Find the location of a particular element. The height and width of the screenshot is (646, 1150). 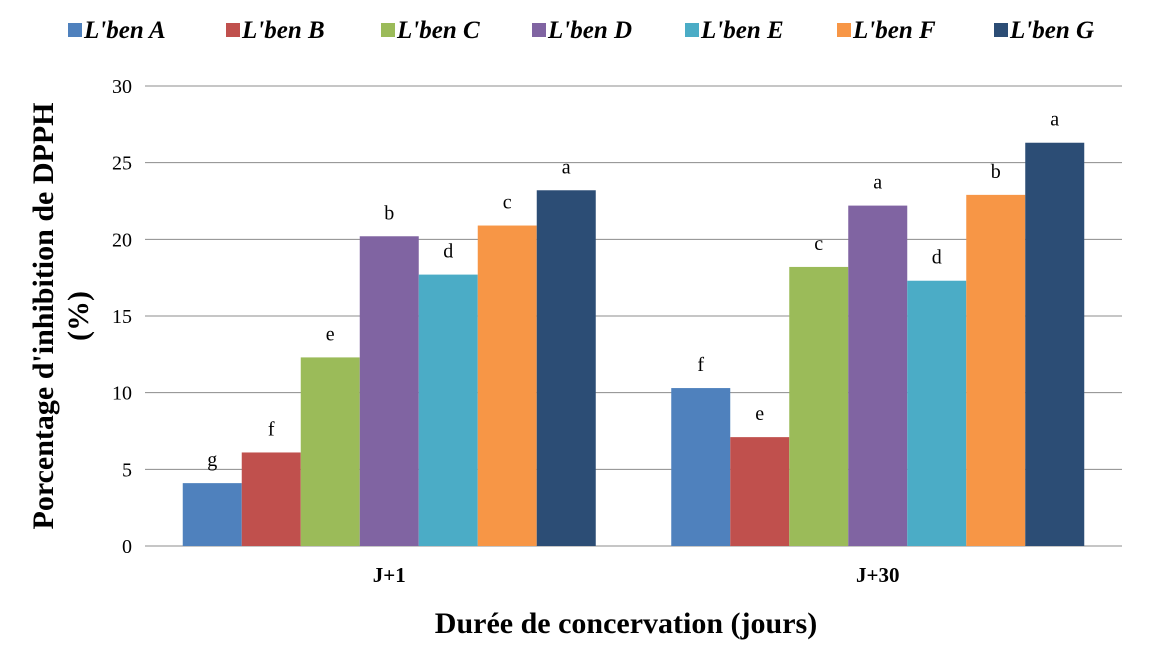

legend-item: L'ben C is located at coordinates (430, 30).